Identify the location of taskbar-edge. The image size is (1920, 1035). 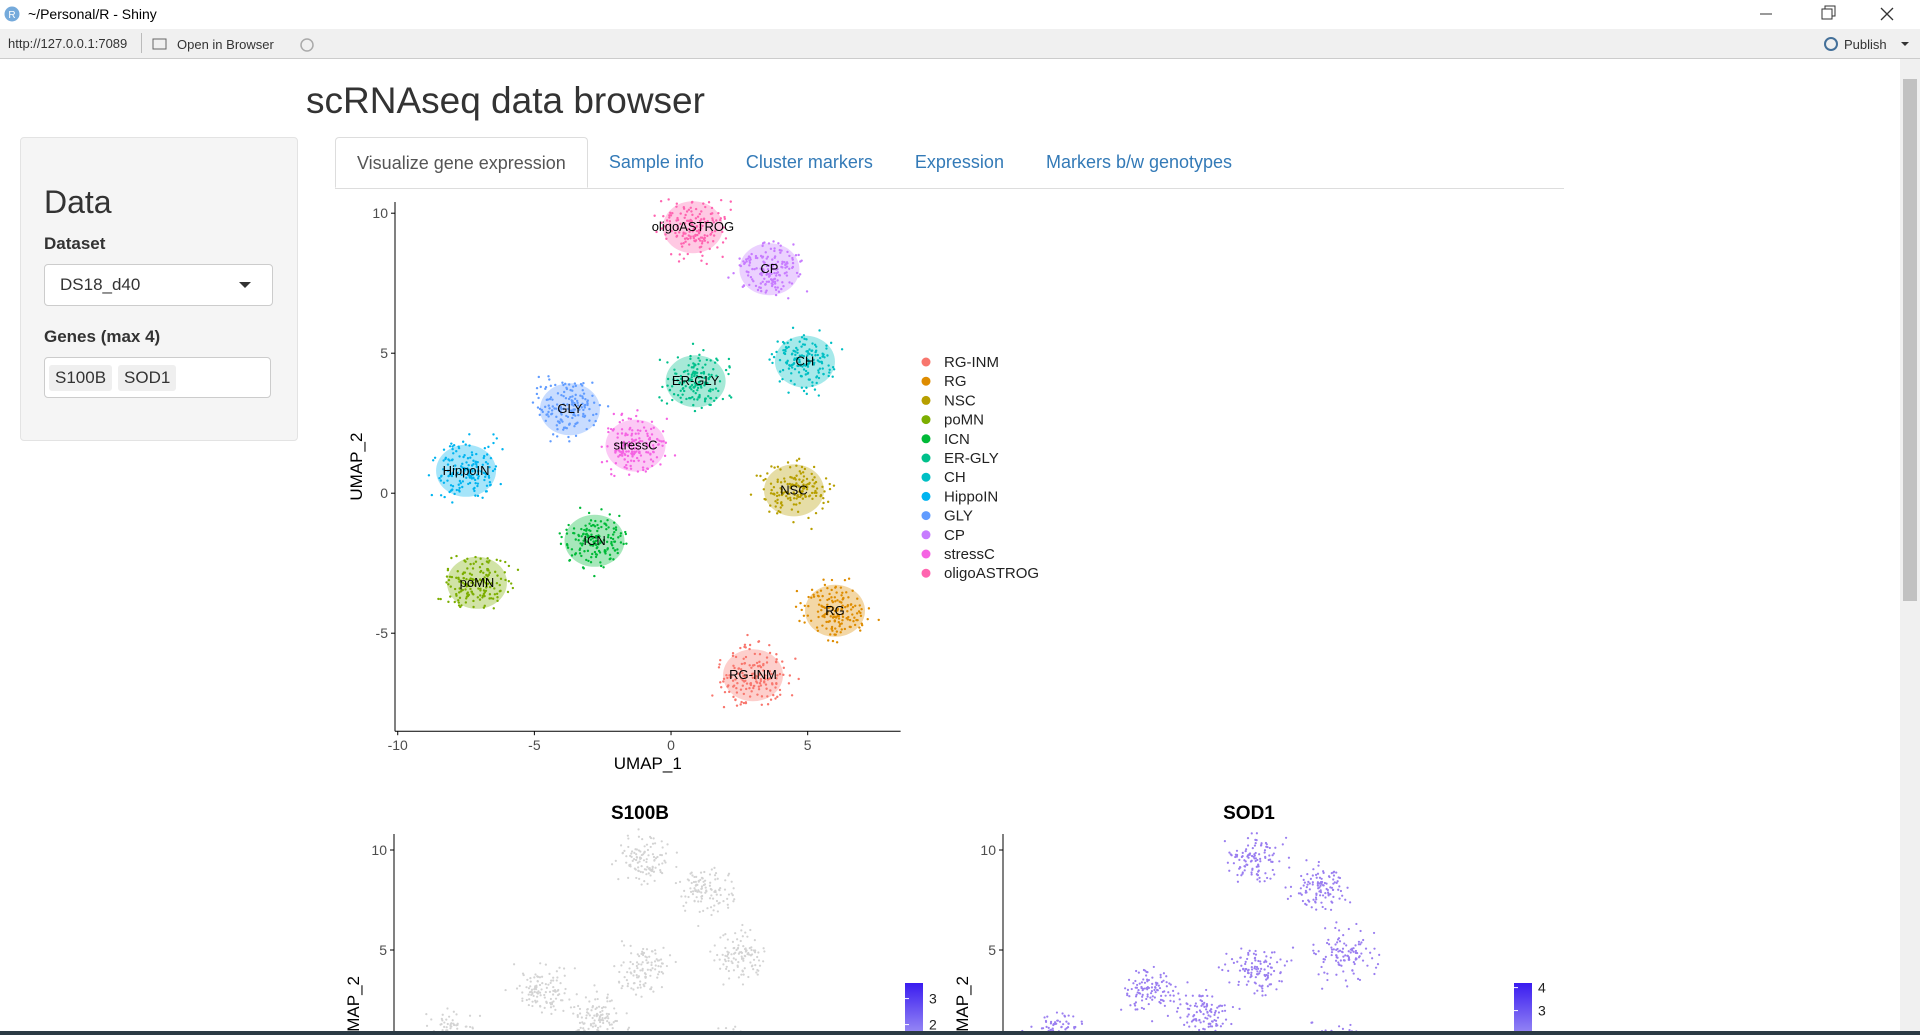
(960, 1033).